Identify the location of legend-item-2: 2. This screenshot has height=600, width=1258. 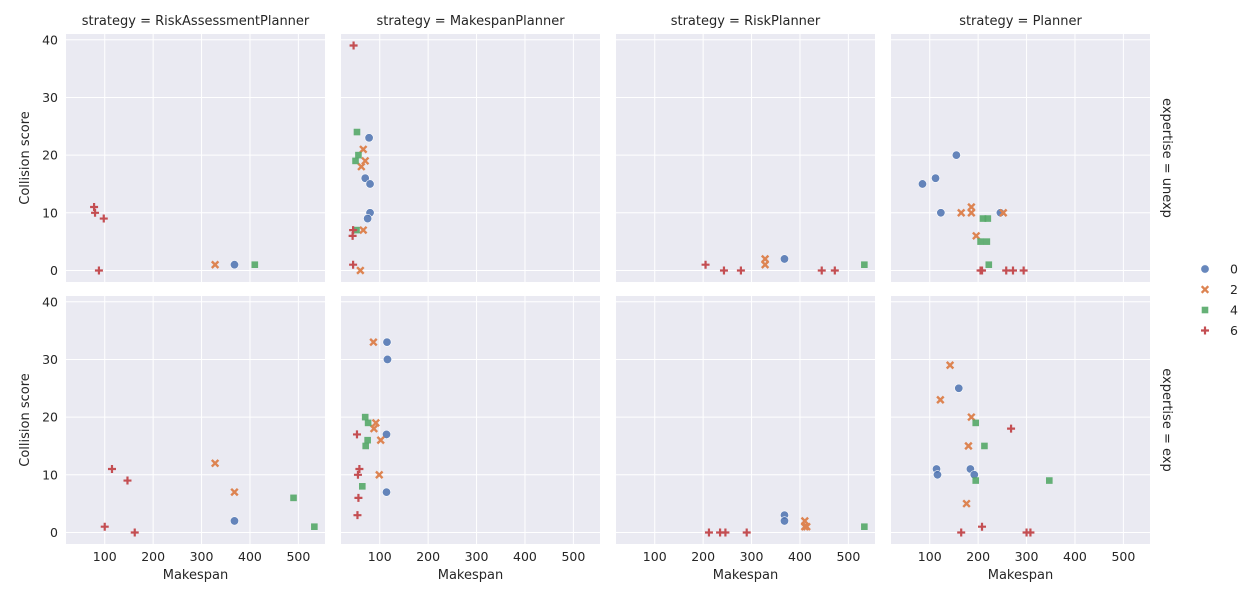
(1219, 289).